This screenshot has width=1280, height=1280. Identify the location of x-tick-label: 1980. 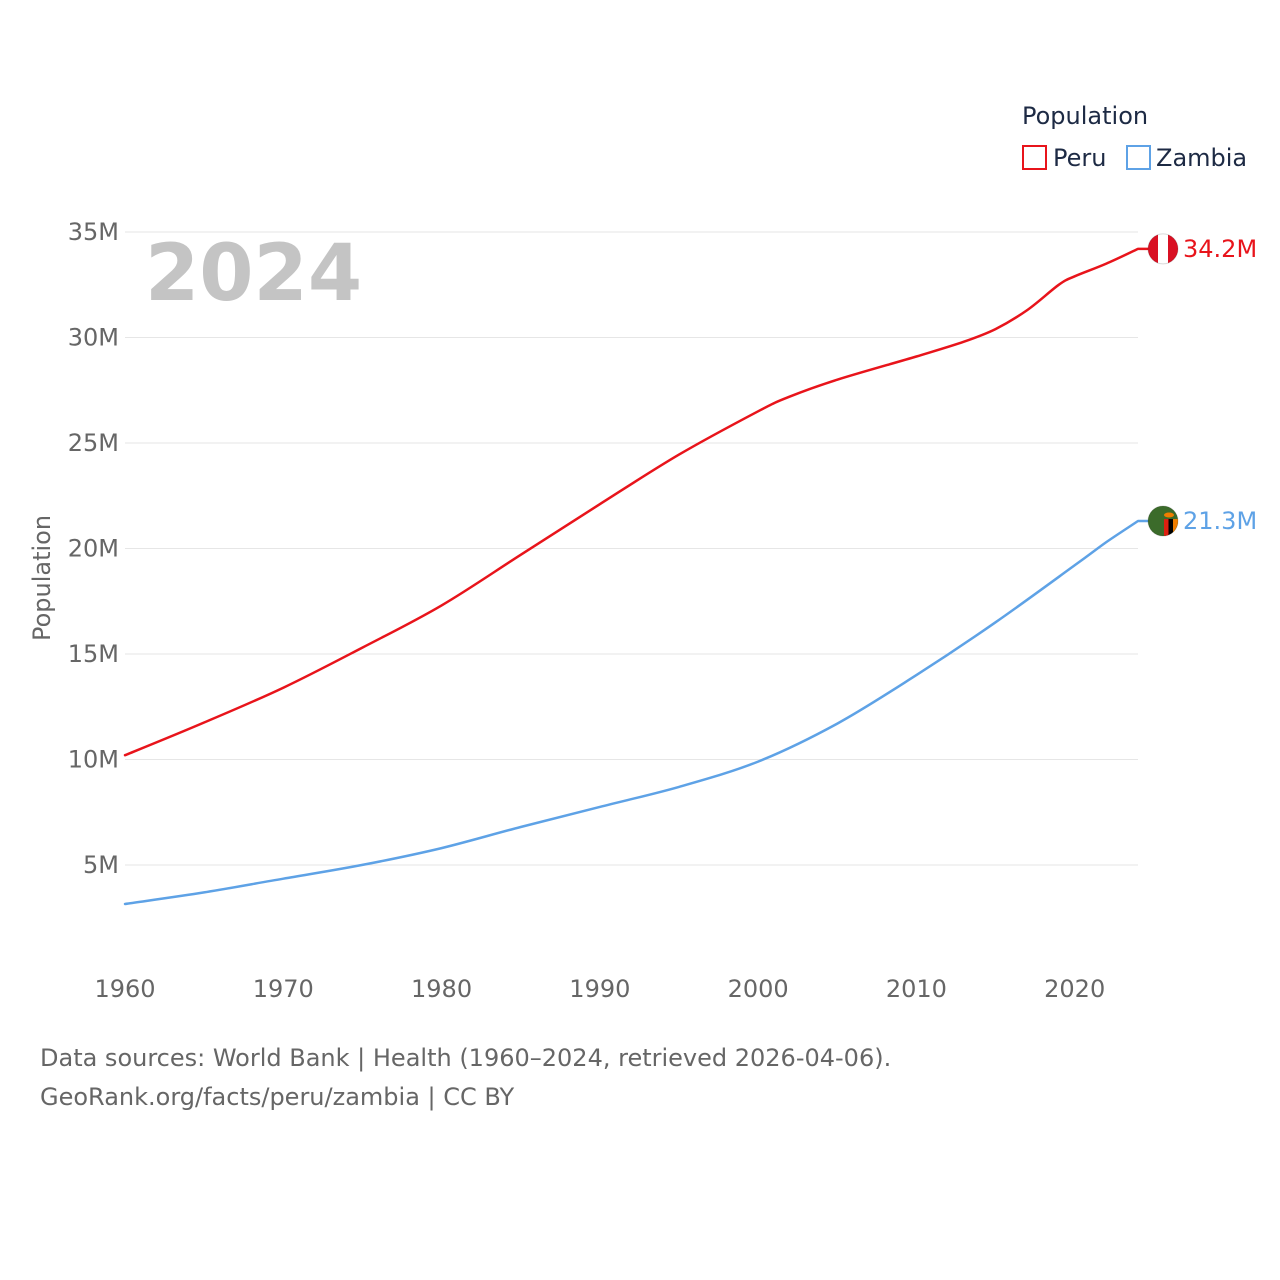
(441, 989).